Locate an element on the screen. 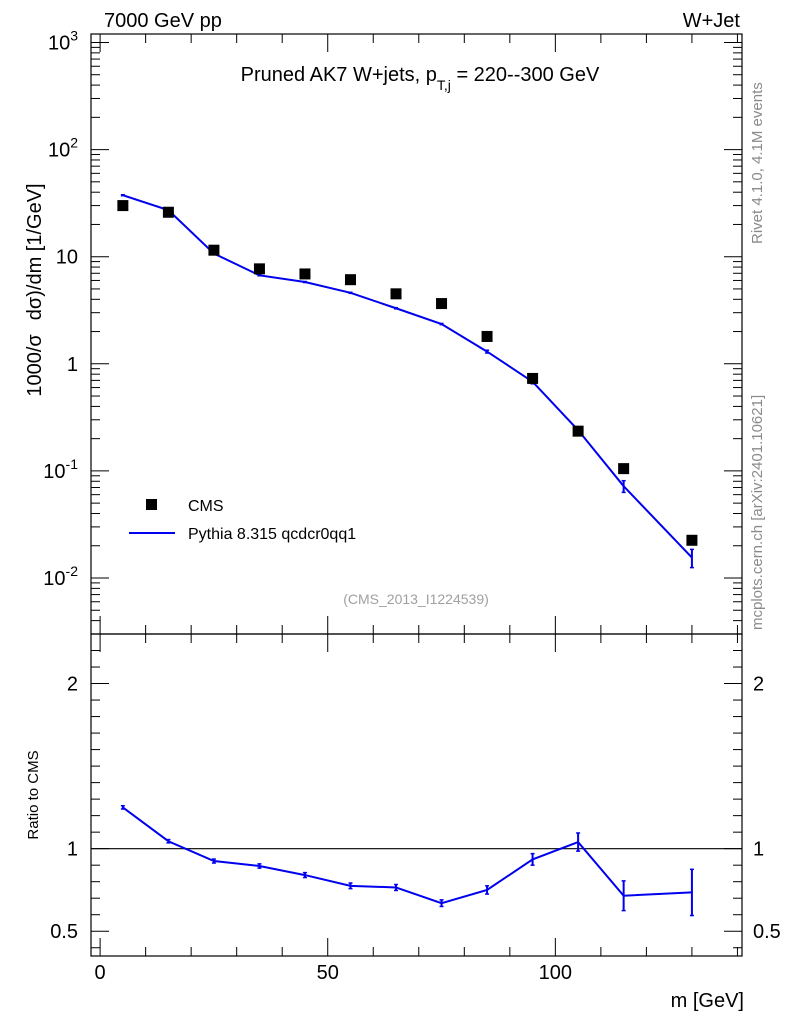  main-title: Pruned AK7 W+jets, pT,j = 220--300 GeV is located at coordinates (420, 78).